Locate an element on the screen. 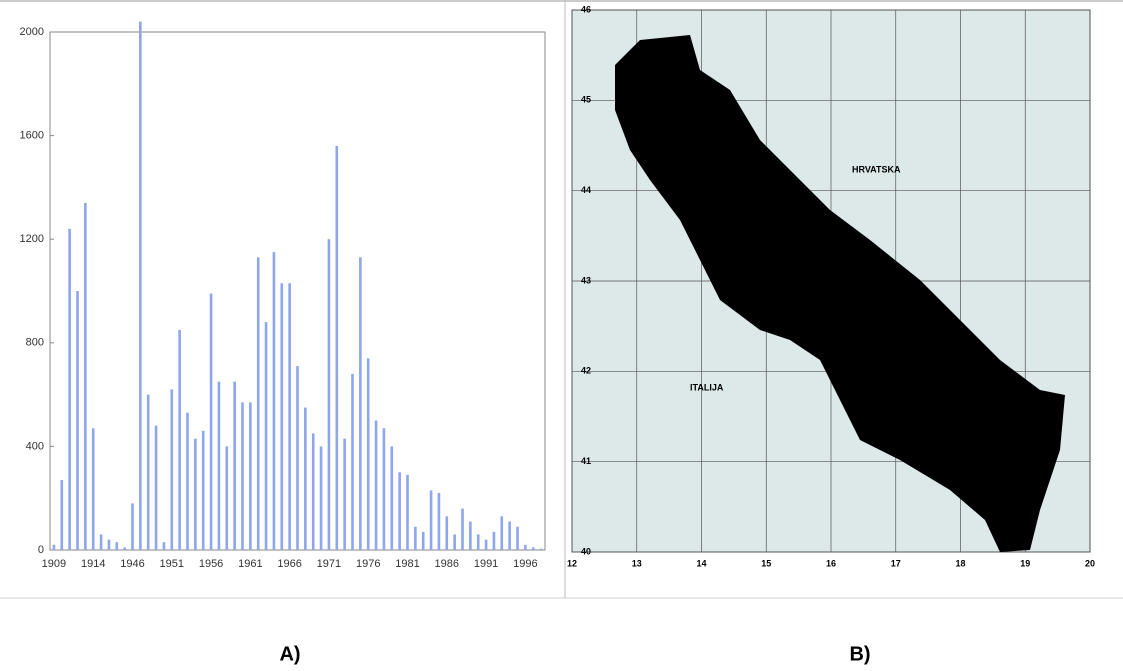  x-tick-label: 1966 is located at coordinates (289, 564).